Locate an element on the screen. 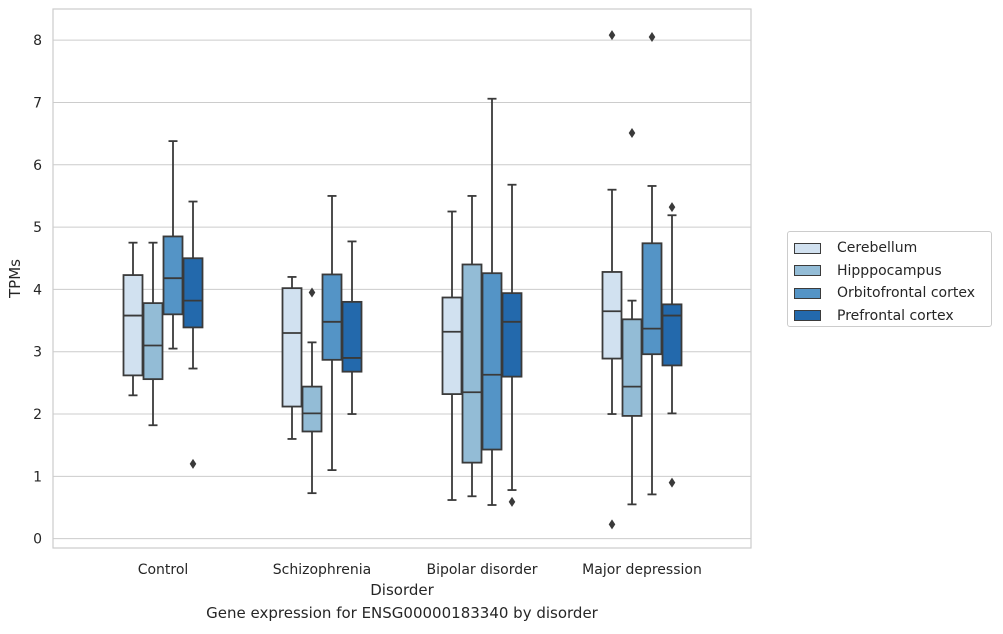 This screenshot has height=634, width=1003. x-tick-label-major-depression: Major depression is located at coordinates (642, 570).